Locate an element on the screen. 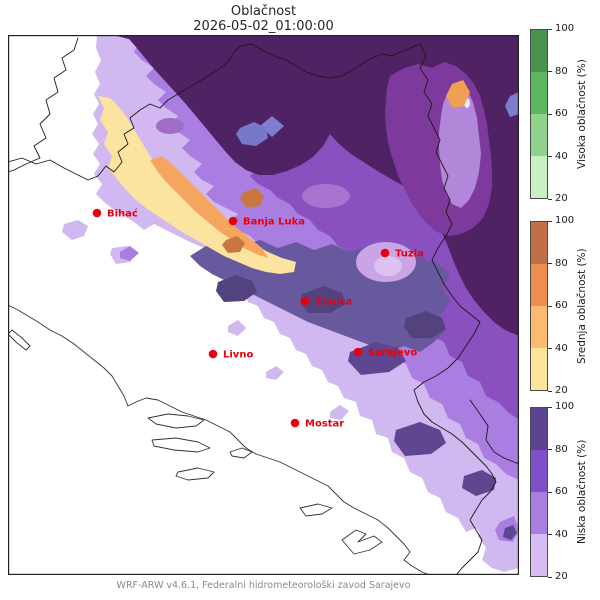  city-label: Mostar is located at coordinates (324, 424).